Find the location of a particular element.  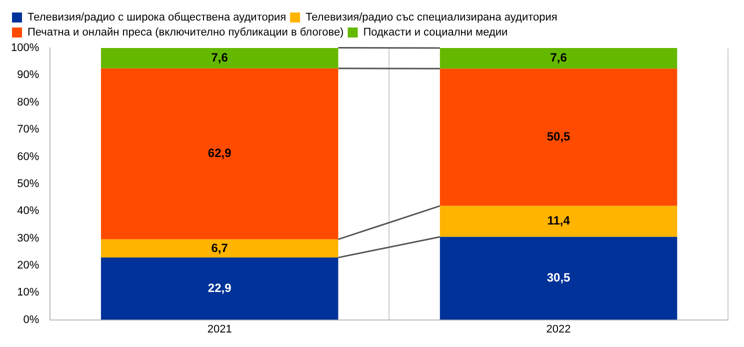

data-label: 6,7 is located at coordinates (219, 247).